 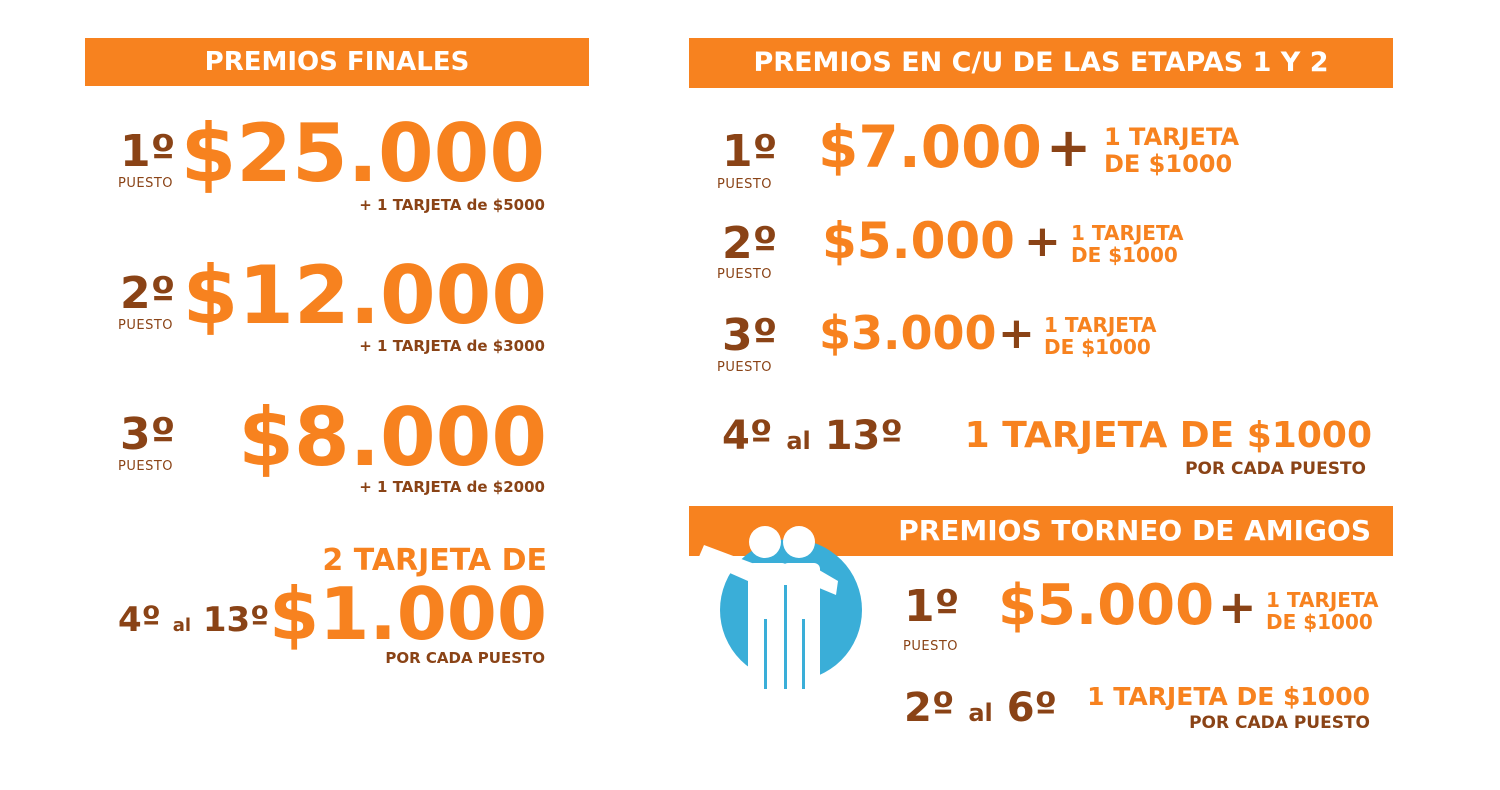 What do you see at coordinates (1275, 469) in the screenshot?
I see `right-p4-extra: POR CADA PUESTO` at bounding box center [1275, 469].